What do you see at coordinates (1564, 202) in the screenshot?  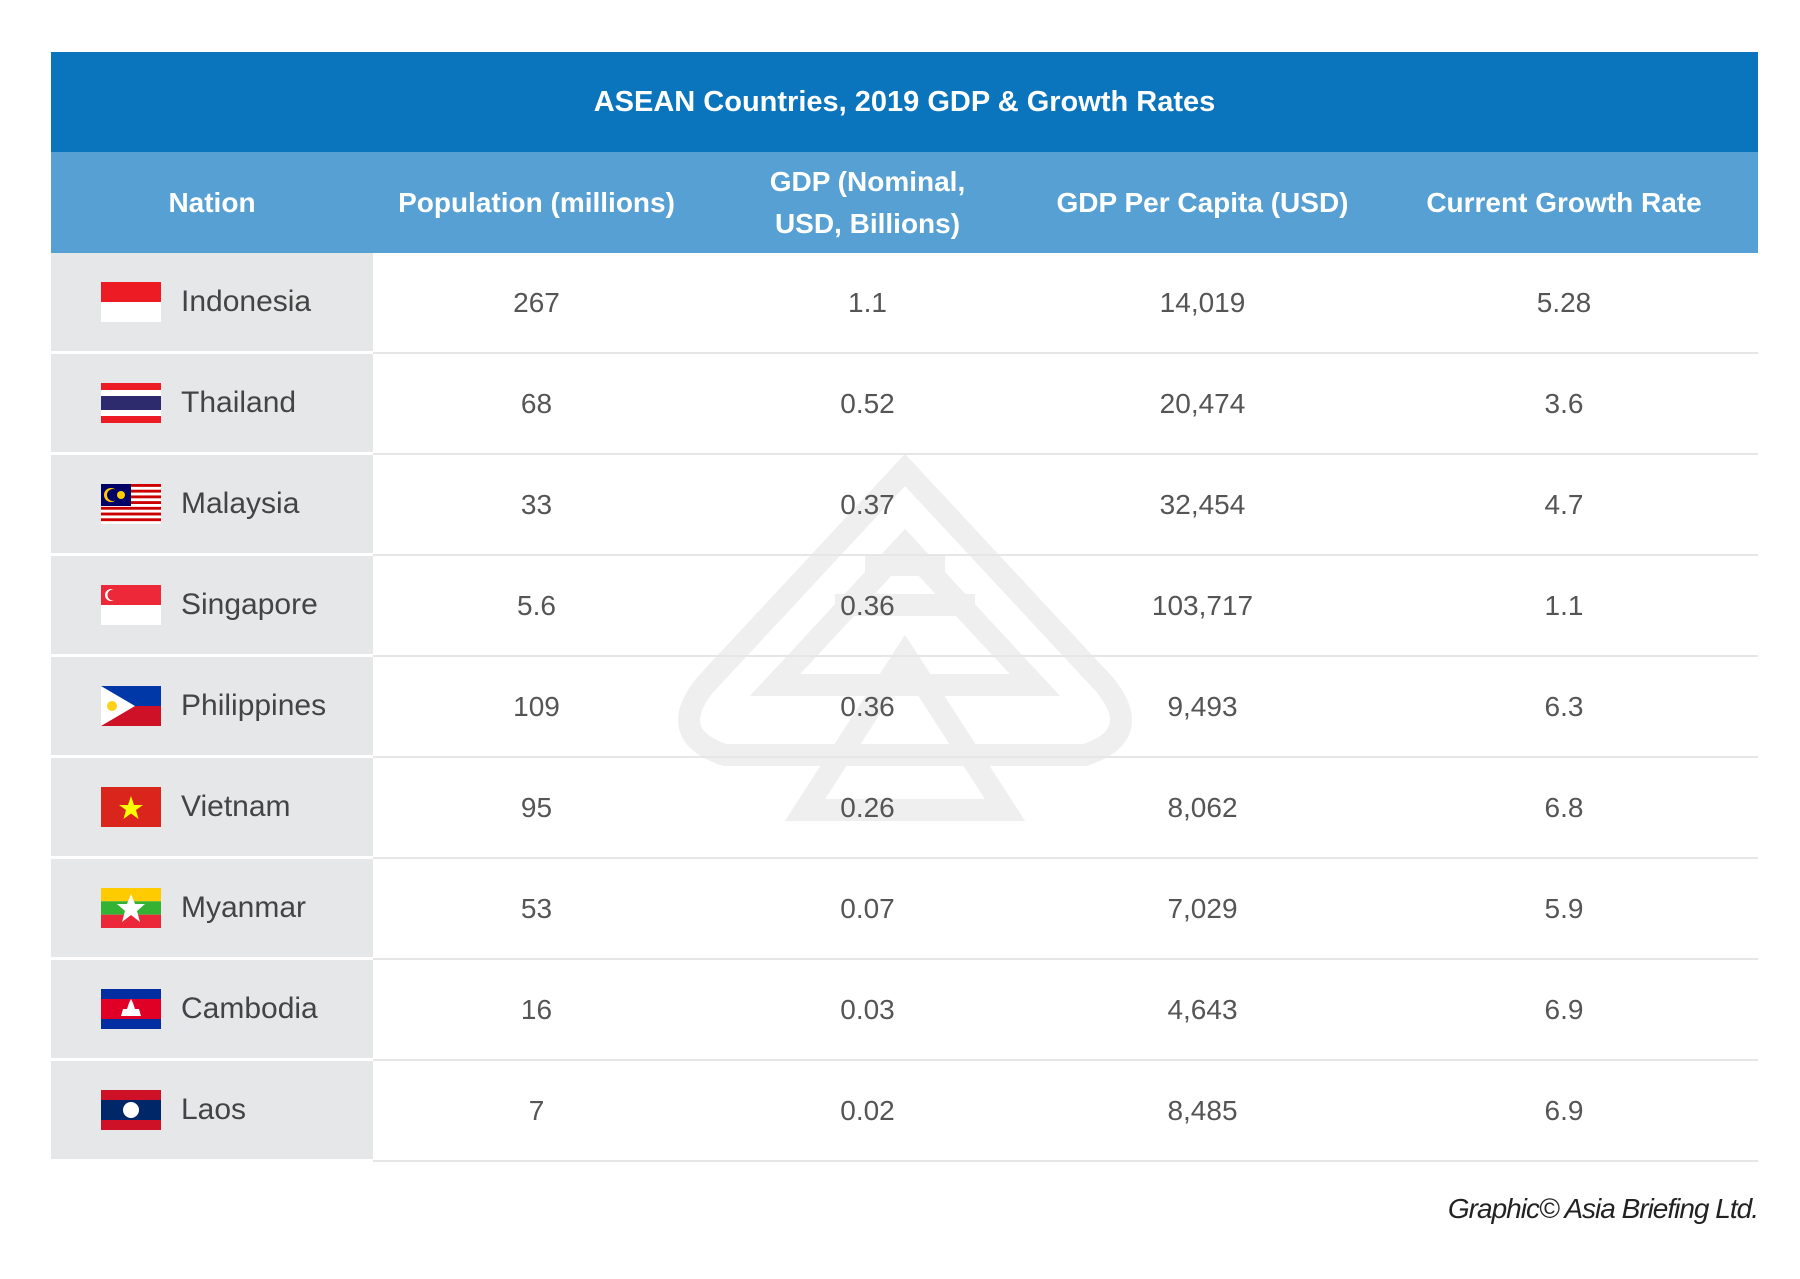 I see `column-header-growth: Current Growth Rate` at bounding box center [1564, 202].